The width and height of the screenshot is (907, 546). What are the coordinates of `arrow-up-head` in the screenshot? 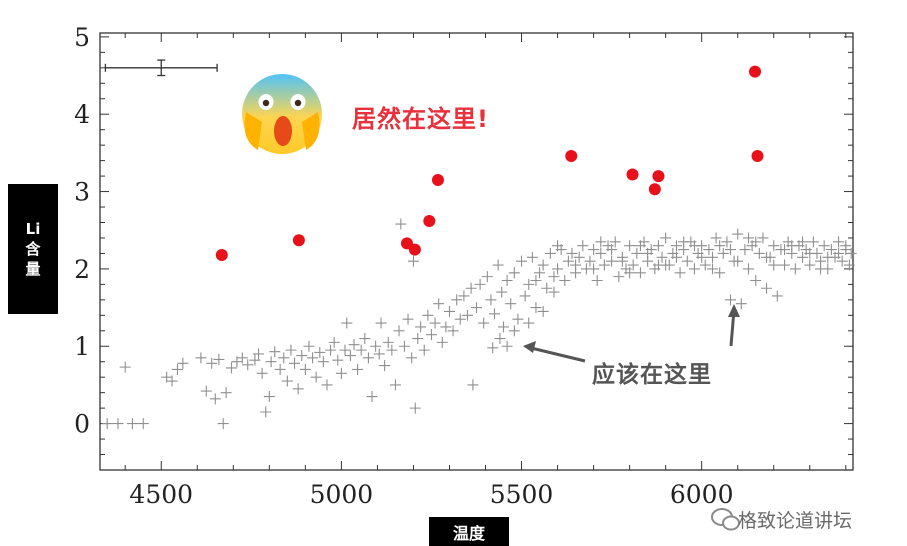 It's located at (734, 310).